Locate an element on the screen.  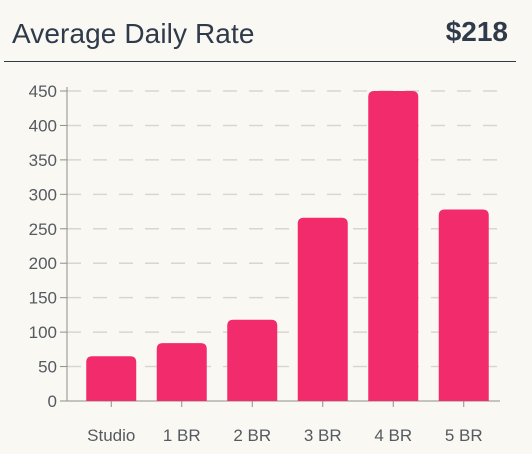
y-tick-label: 150 is located at coordinates (43, 298).